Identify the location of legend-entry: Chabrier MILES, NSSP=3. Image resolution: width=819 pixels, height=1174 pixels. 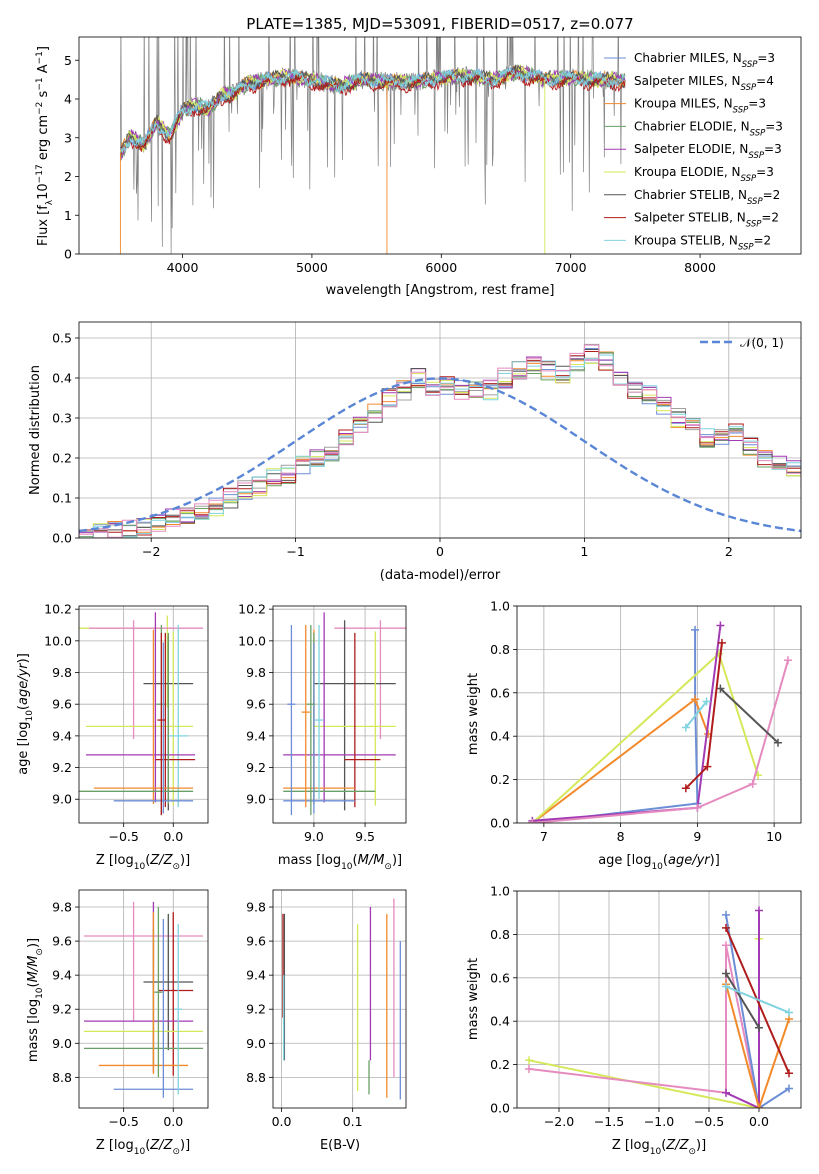
(704, 60).